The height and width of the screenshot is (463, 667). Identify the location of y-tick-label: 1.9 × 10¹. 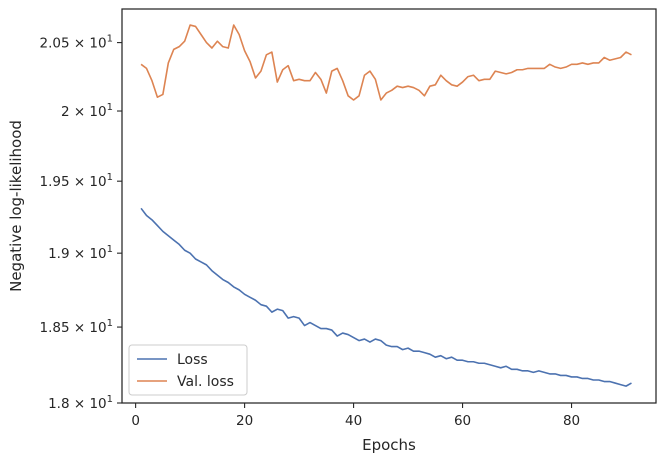
(80, 253).